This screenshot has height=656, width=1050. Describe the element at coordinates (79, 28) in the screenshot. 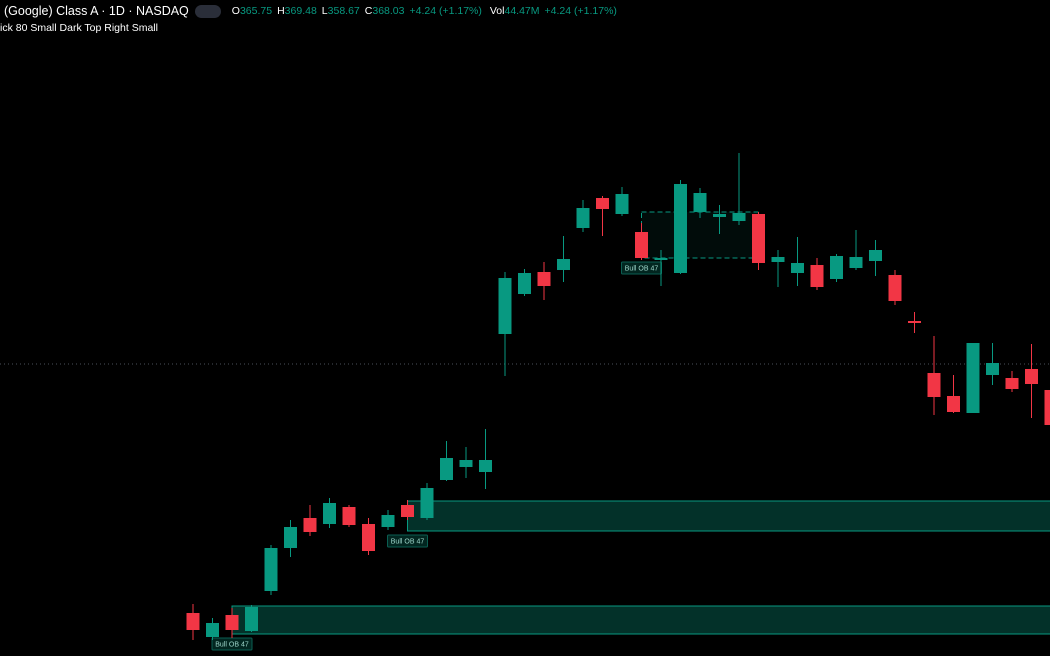

I see `indicator-name: ick 80 Small Dark Top Right Small` at that location.